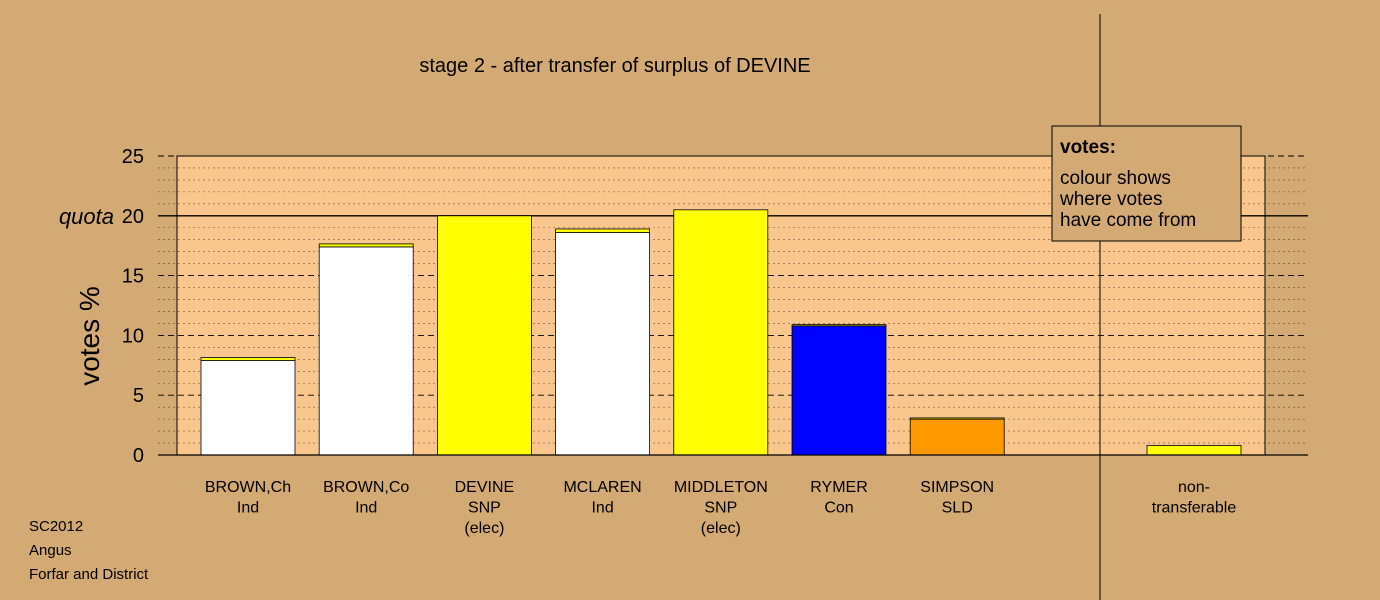 The width and height of the screenshot is (1380, 600). Describe the element at coordinates (1194, 508) in the screenshot. I see `category-label: transferable` at that location.